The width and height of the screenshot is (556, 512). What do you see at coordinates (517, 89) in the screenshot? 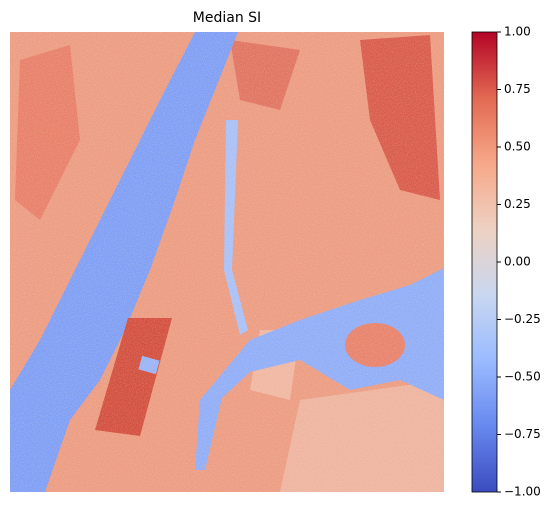
I see `colorbar-tick-label: 0.75` at bounding box center [517, 89].